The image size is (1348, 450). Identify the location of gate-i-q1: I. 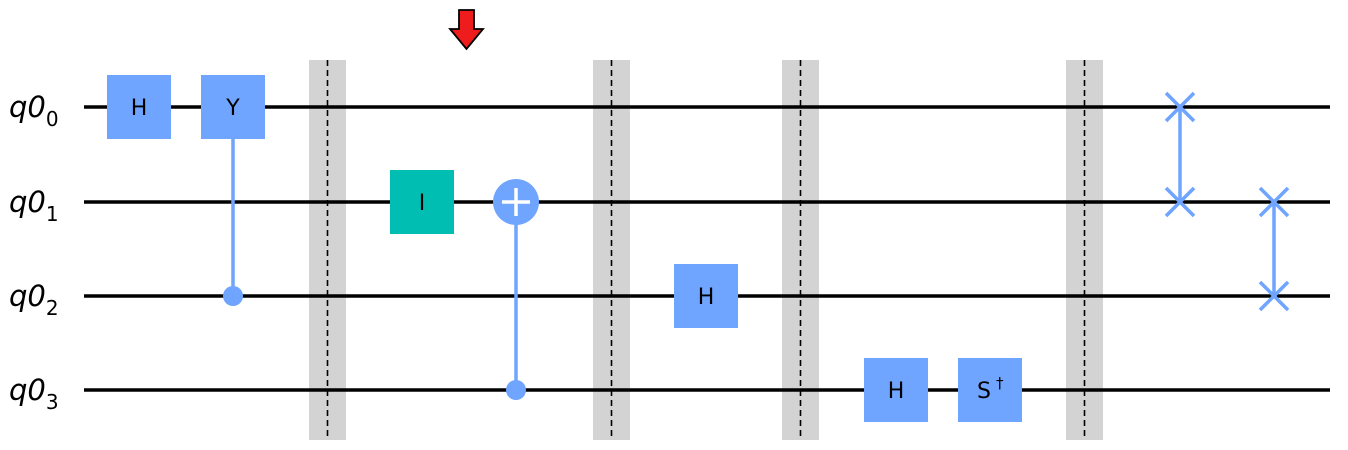
(422, 202).